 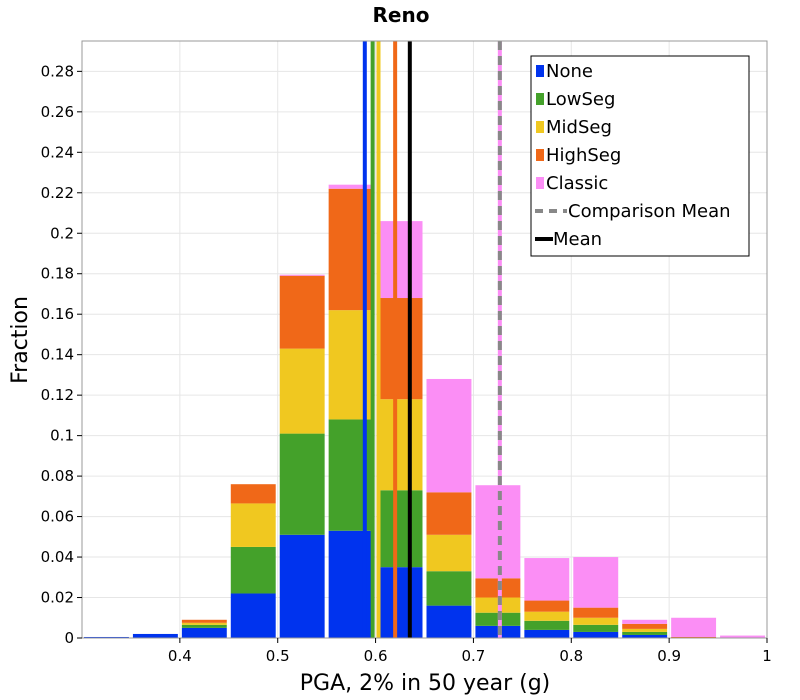 What do you see at coordinates (57, 517) in the screenshot?
I see `y-tick-label: 0.06` at bounding box center [57, 517].